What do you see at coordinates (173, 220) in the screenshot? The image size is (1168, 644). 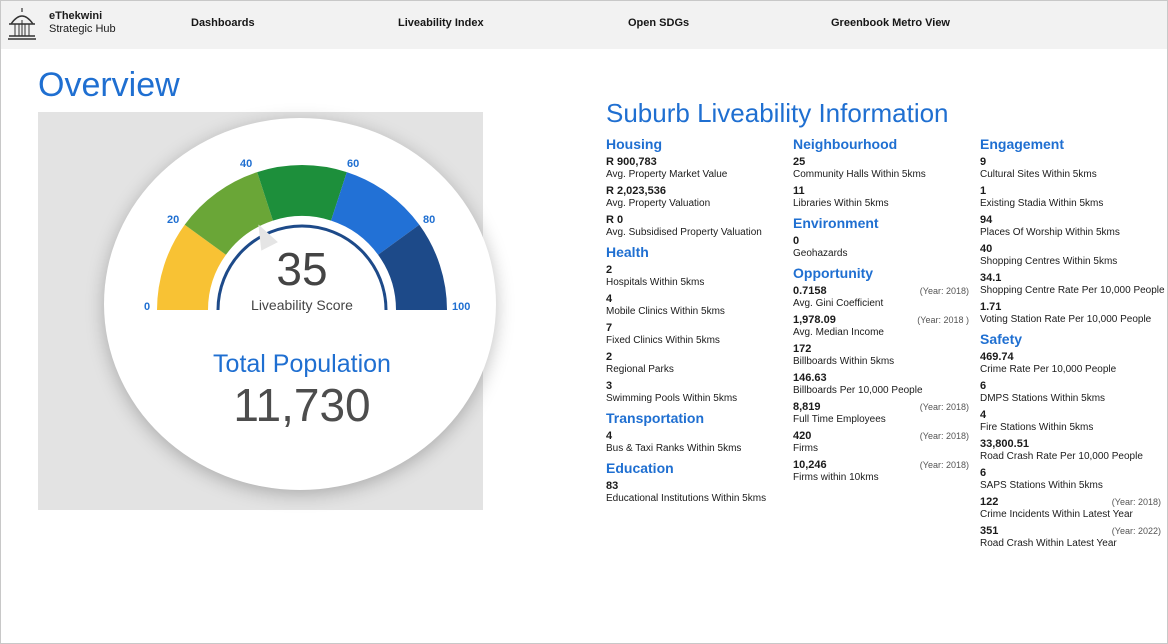 I see `gauge-tick-20: 20` at bounding box center [173, 220].